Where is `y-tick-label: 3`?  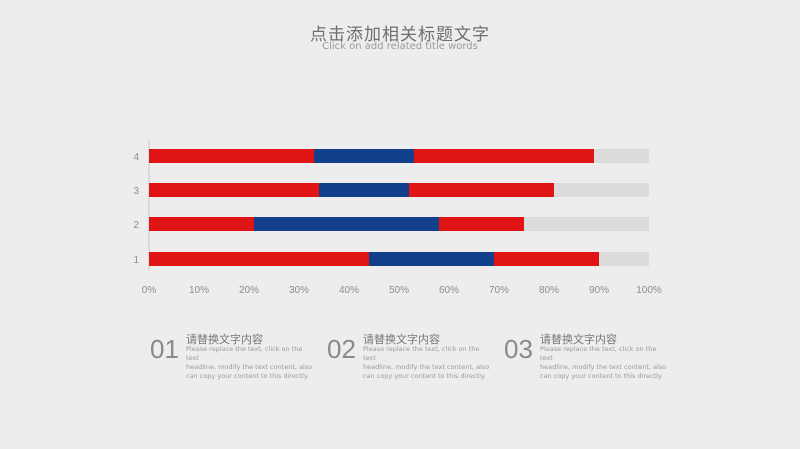 y-tick-label: 3 is located at coordinates (136, 191).